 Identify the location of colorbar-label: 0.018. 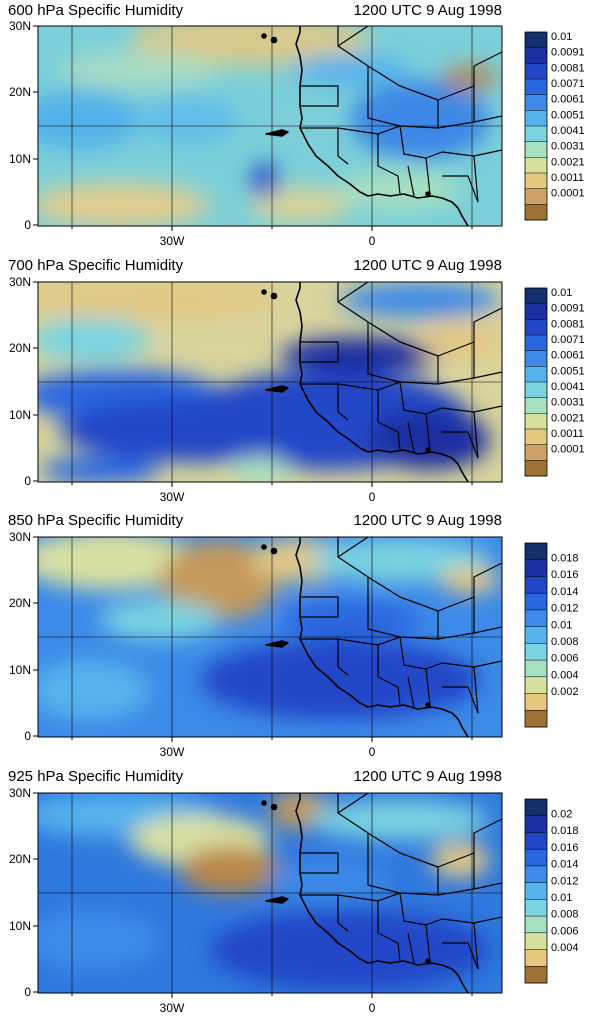
(565, 831).